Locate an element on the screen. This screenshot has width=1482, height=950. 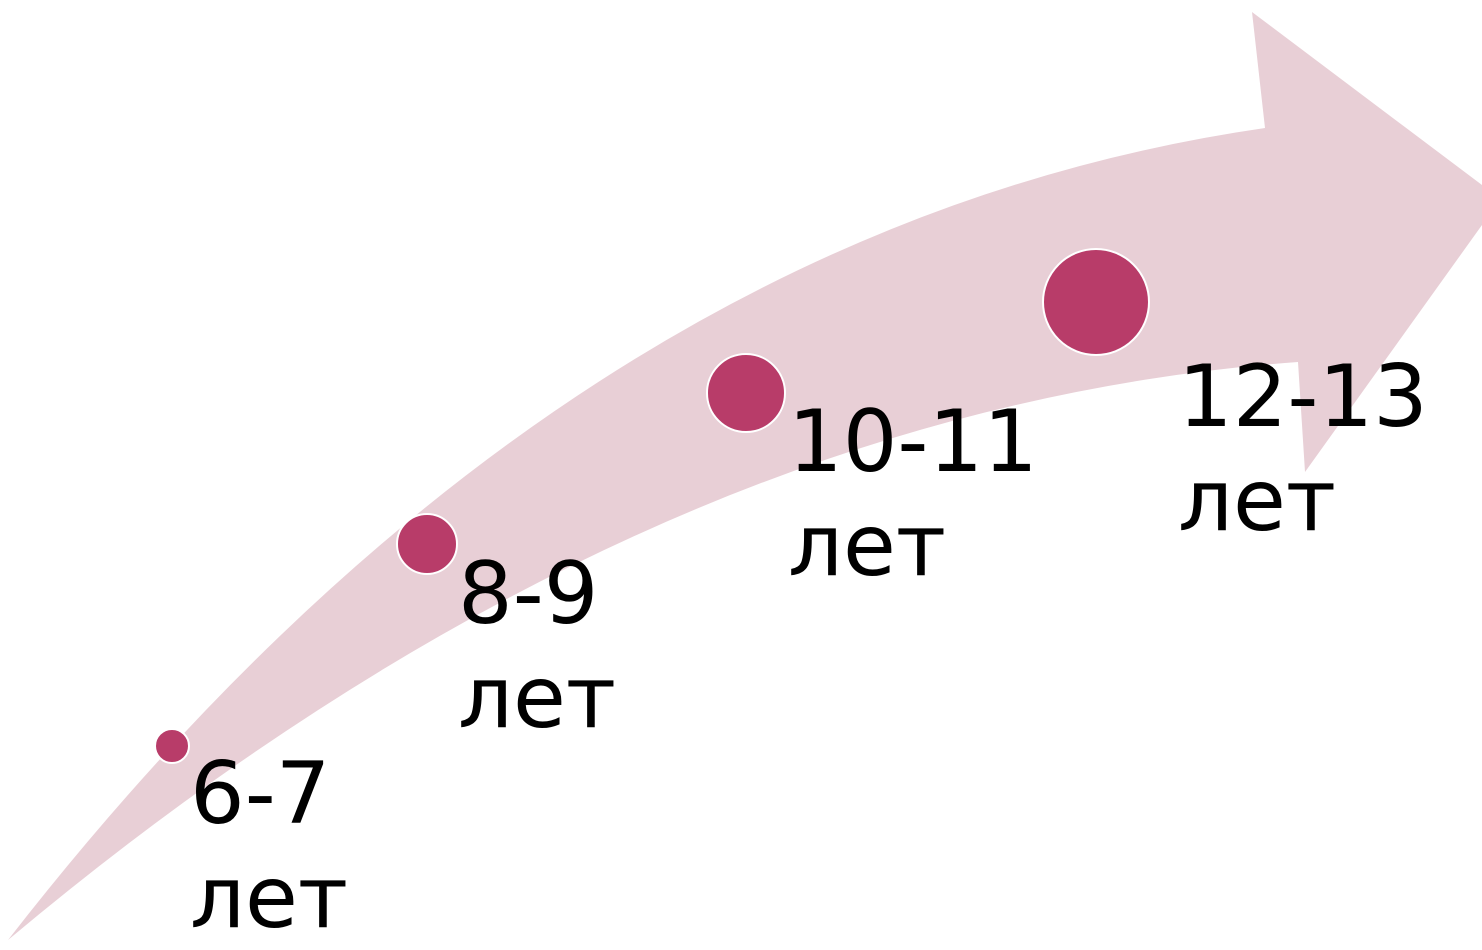
stage-range: 8-9 is located at coordinates (528, 594).